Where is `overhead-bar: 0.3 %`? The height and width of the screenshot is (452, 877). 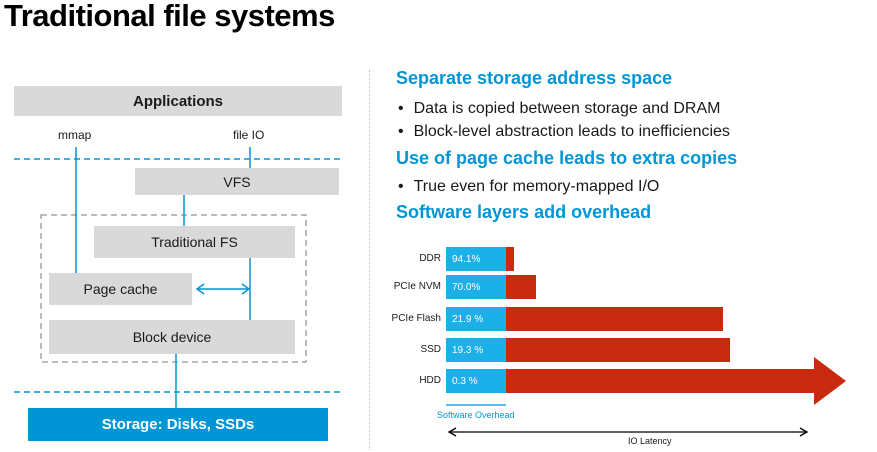
overhead-bar: 0.3 % is located at coordinates (476, 381).